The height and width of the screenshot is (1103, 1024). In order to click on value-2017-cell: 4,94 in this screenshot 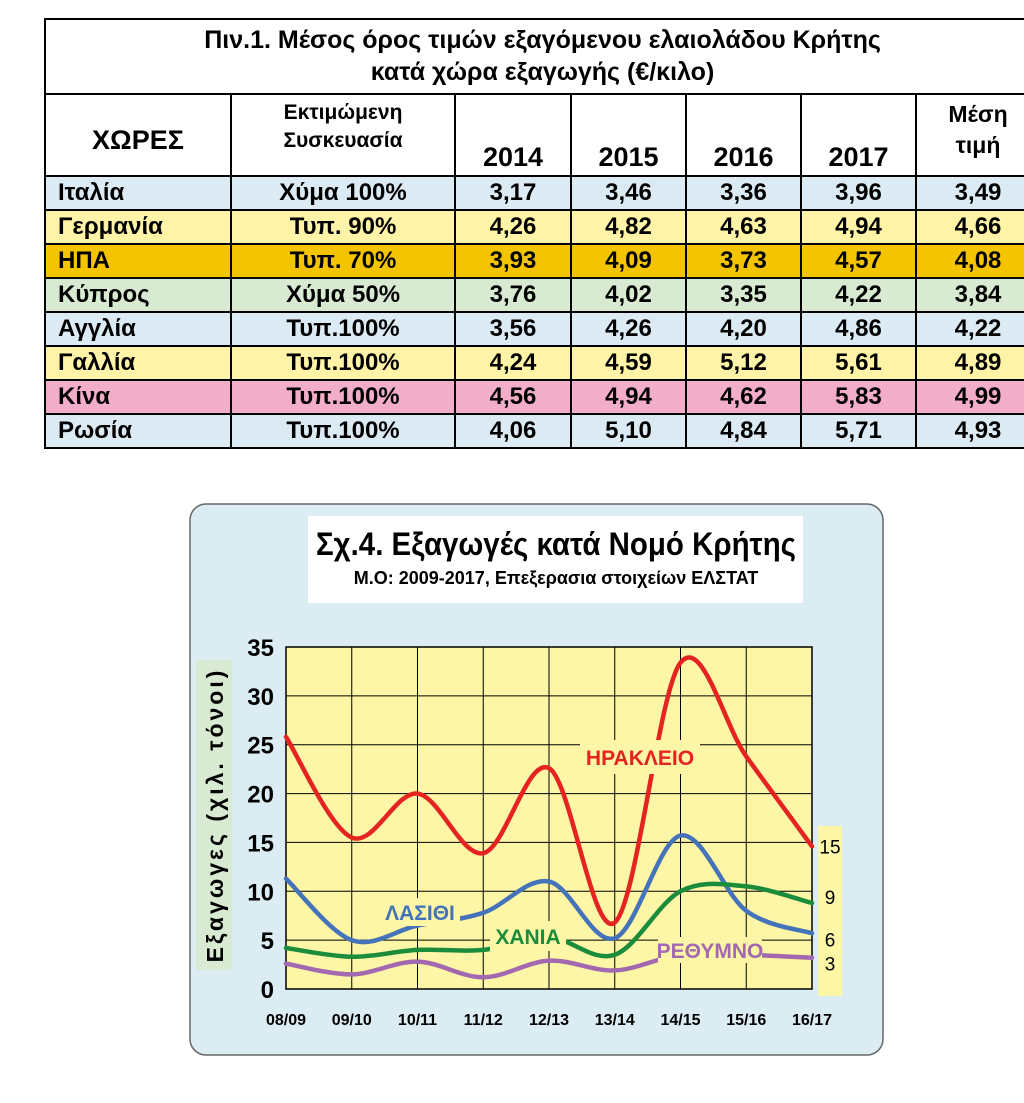, I will do `click(858, 227)`.